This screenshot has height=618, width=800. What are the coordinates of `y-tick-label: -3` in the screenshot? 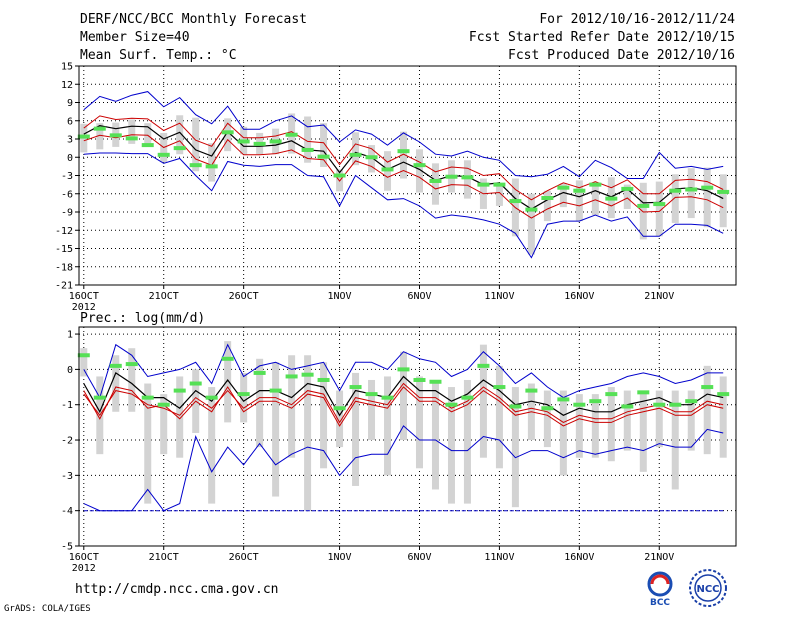 It's located at (67, 176).